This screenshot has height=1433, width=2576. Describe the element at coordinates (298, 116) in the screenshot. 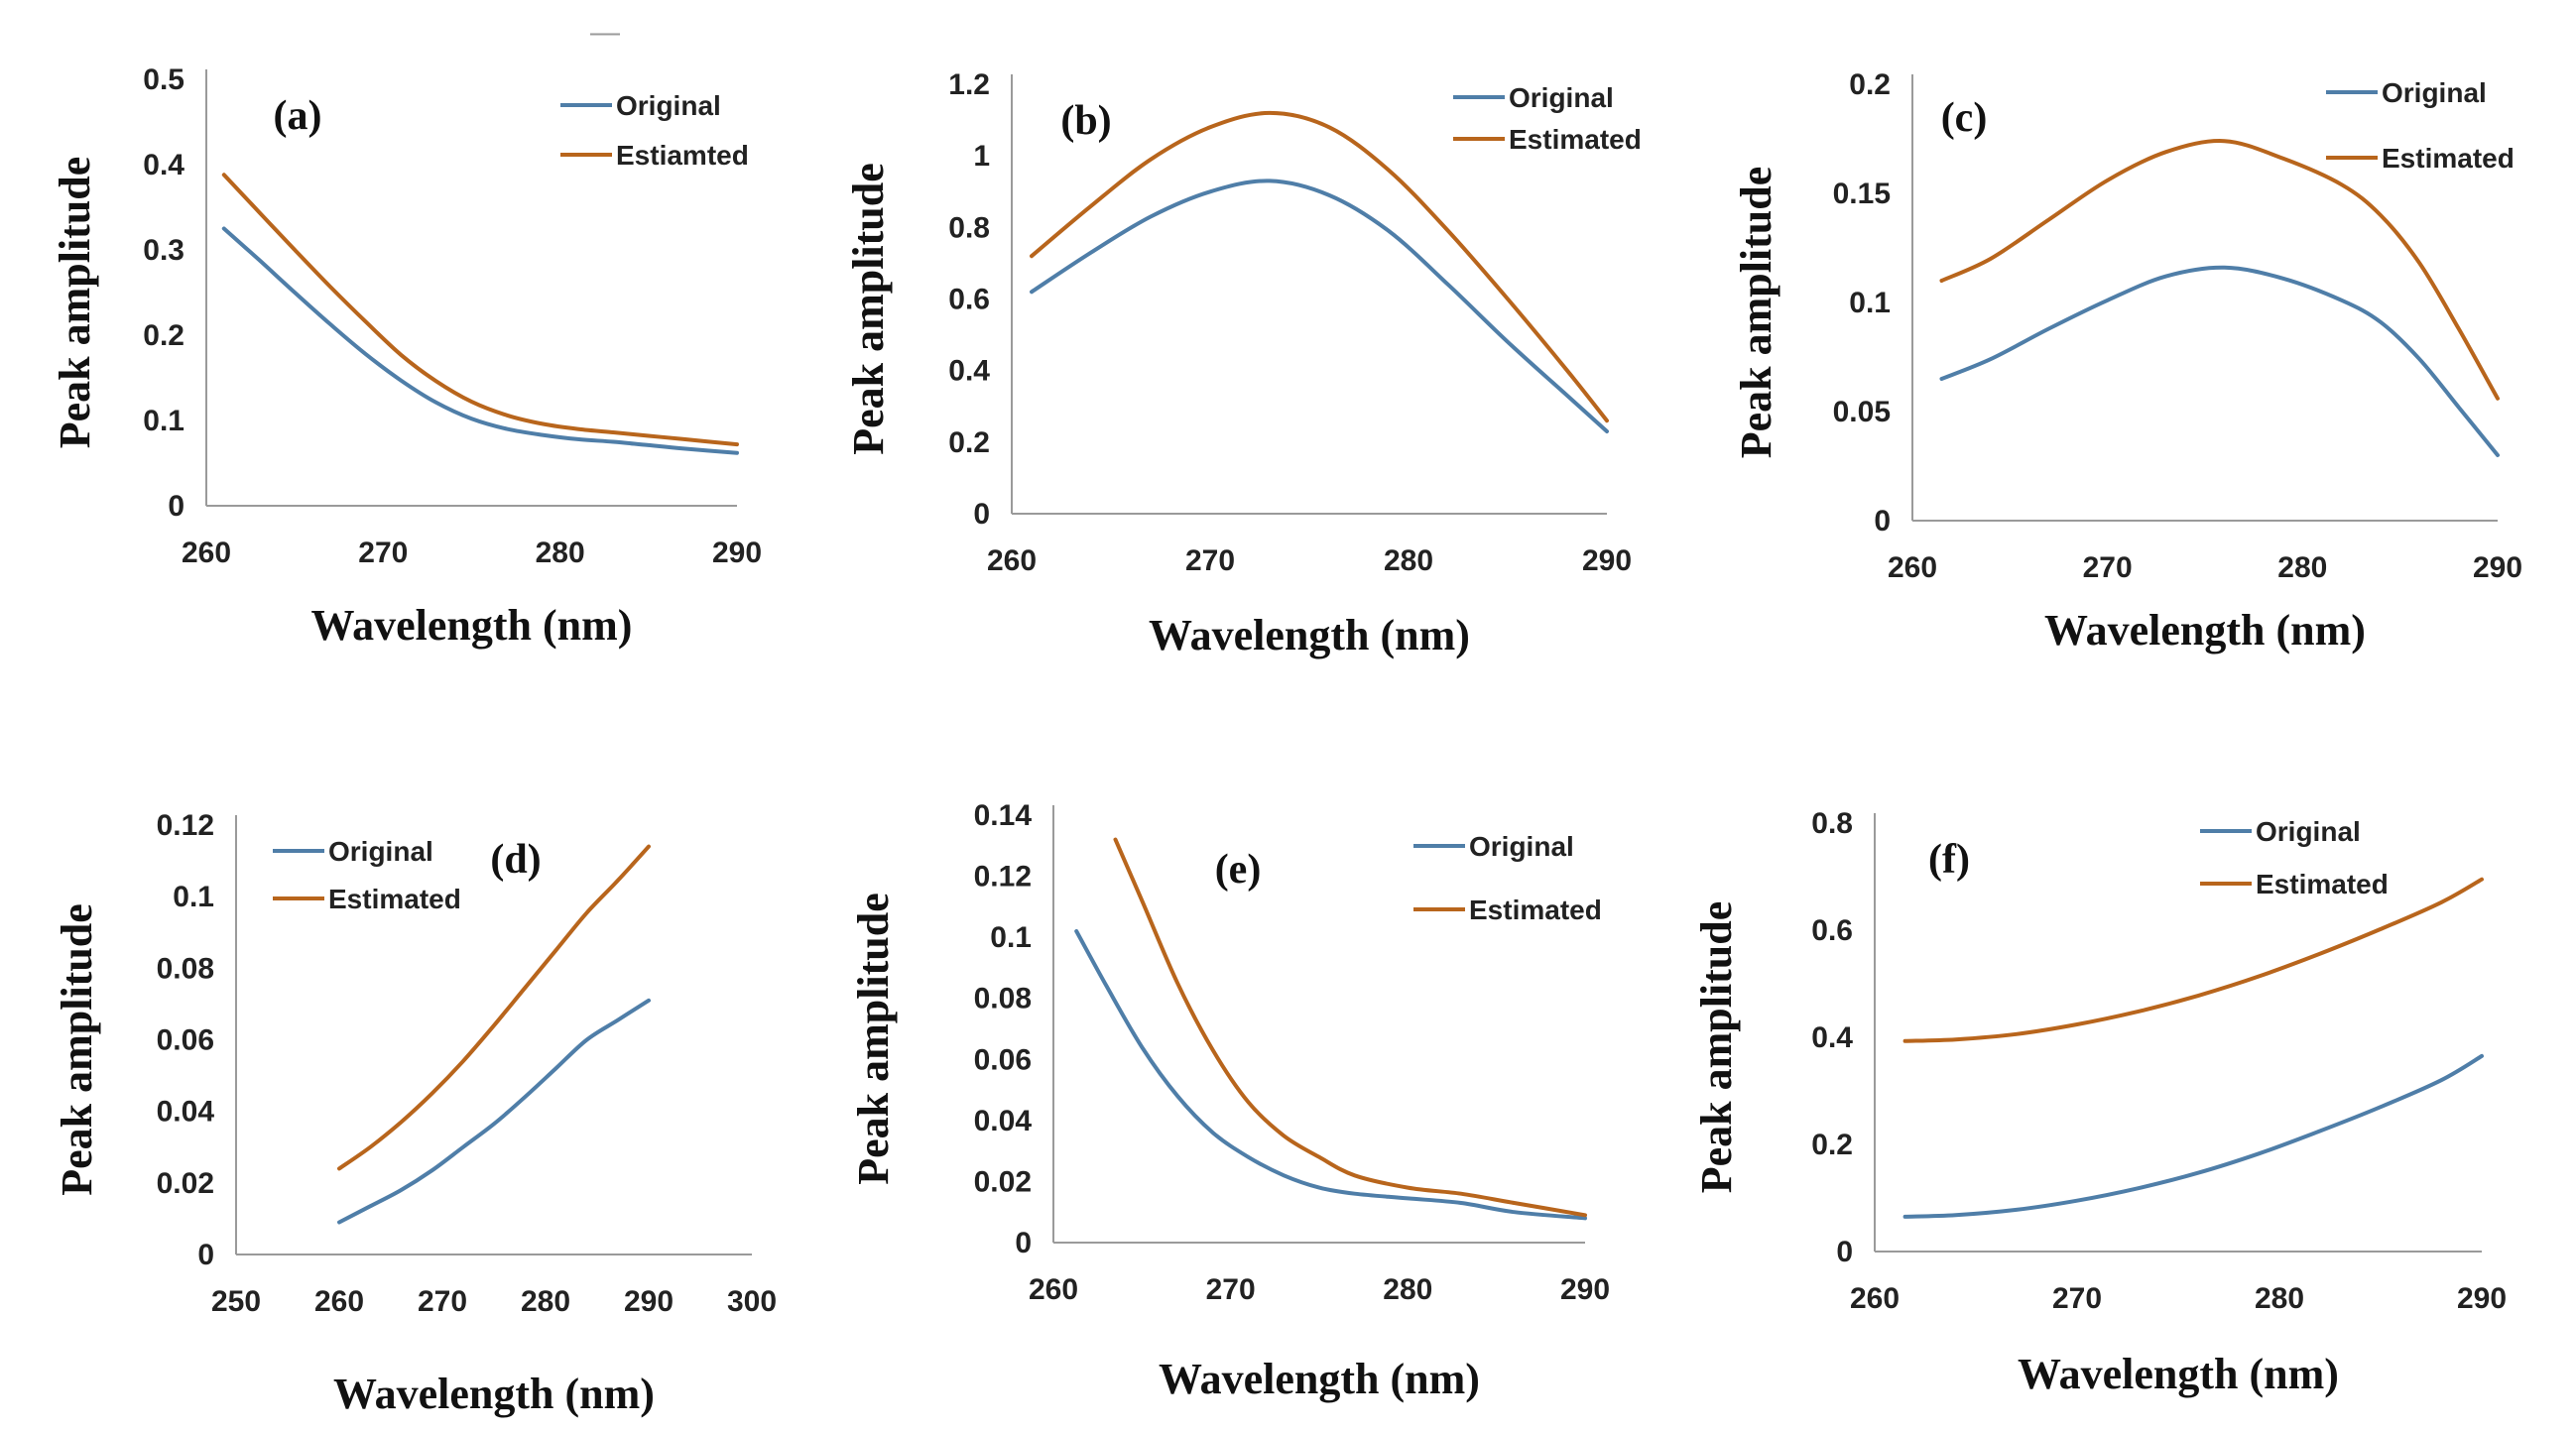

I see `panel-label: (a)` at that location.